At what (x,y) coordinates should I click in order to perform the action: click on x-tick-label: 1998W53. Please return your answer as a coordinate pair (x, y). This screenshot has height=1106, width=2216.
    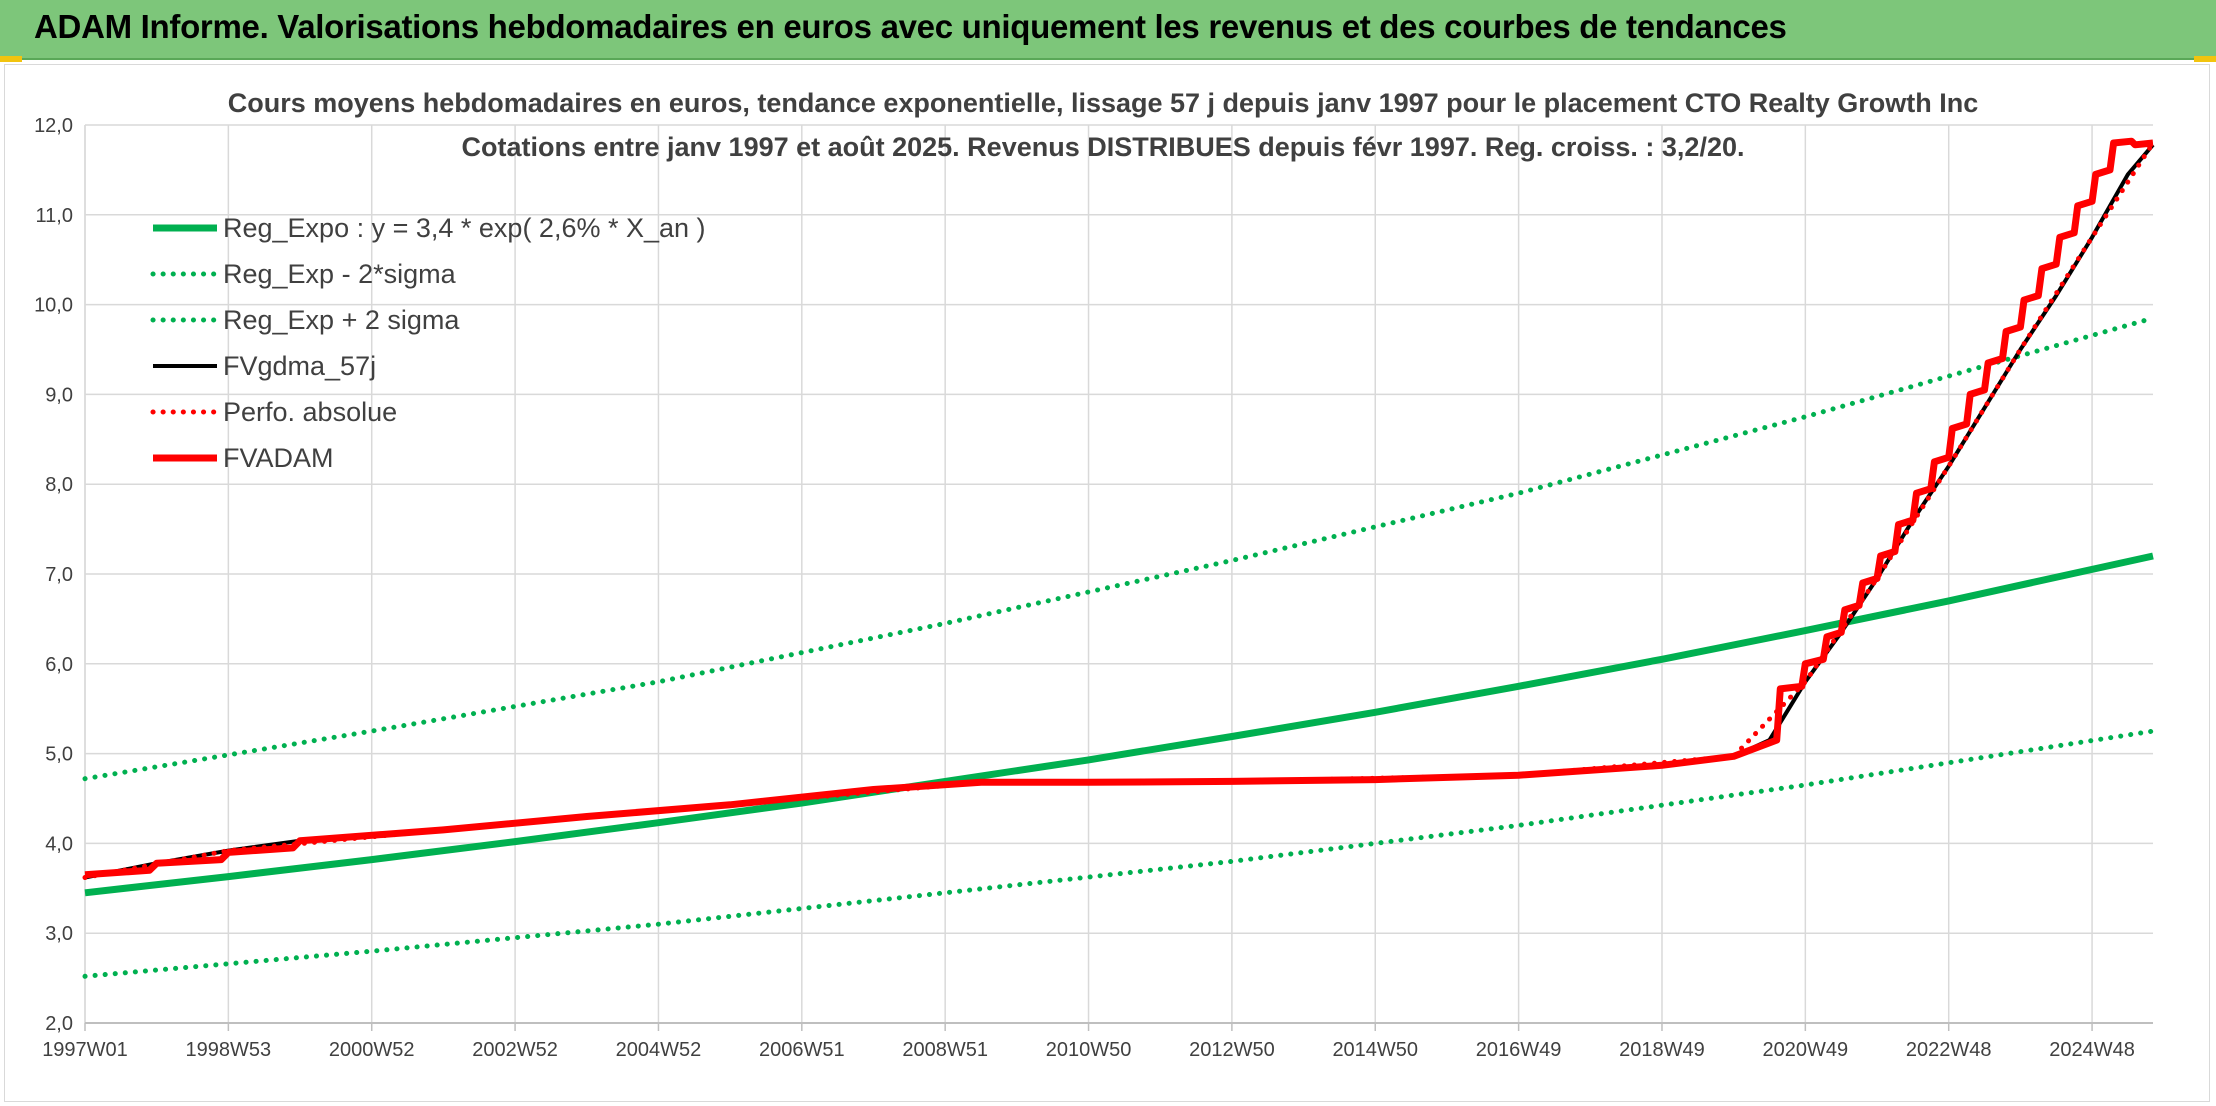
    Looking at the image, I should click on (229, 1050).